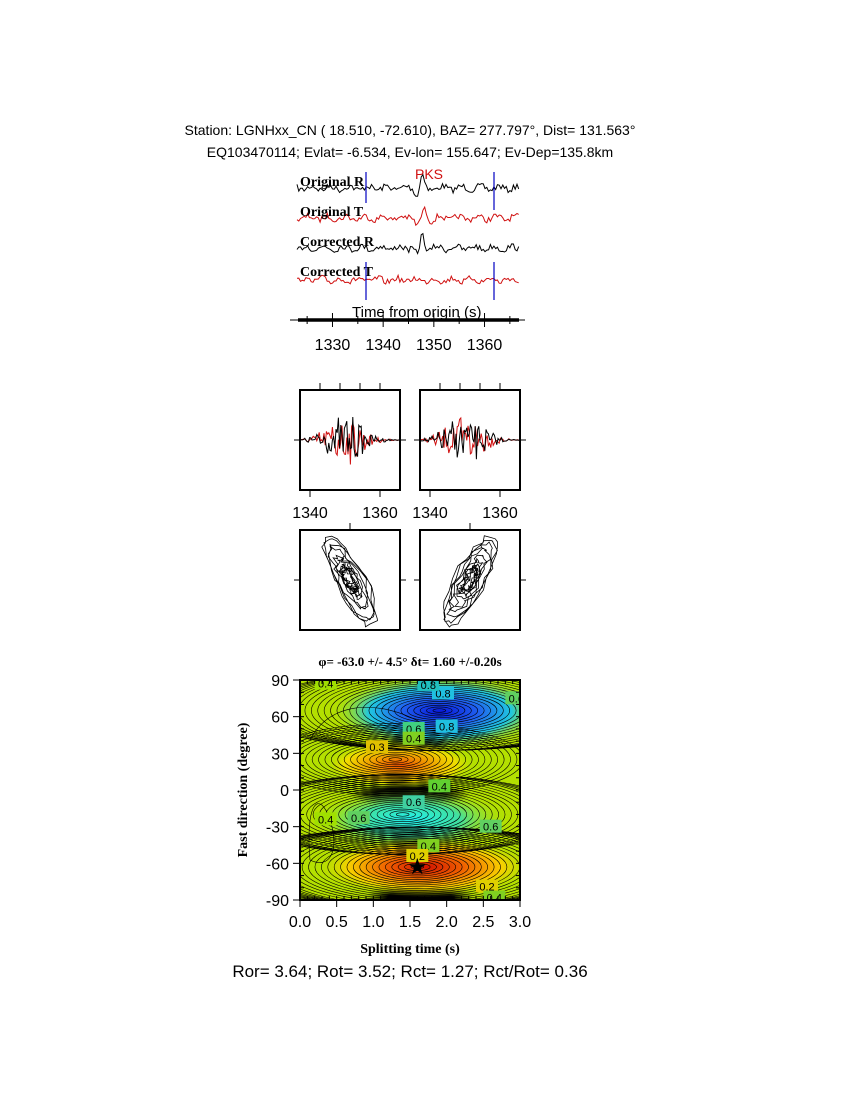  I want to click on trace-label-corrected-t: Corrected T, so click(337, 272).